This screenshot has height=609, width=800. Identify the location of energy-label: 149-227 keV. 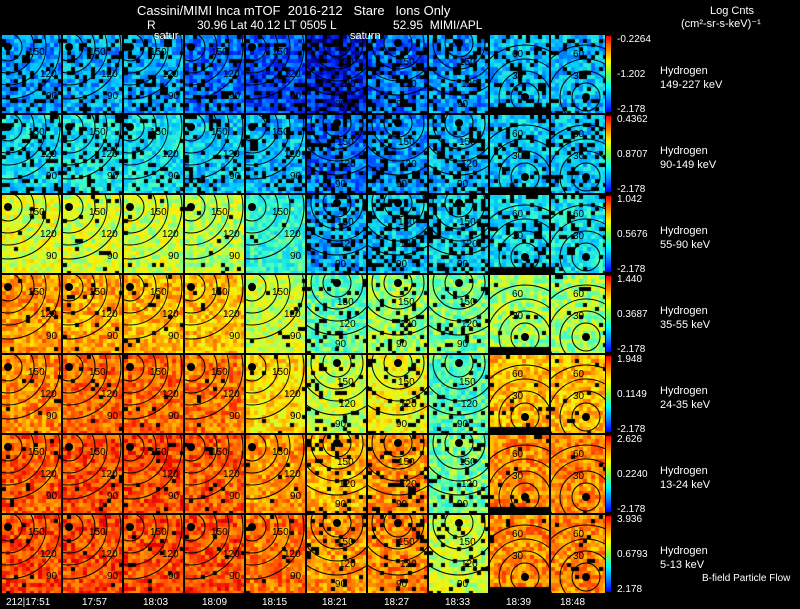
(691, 85).